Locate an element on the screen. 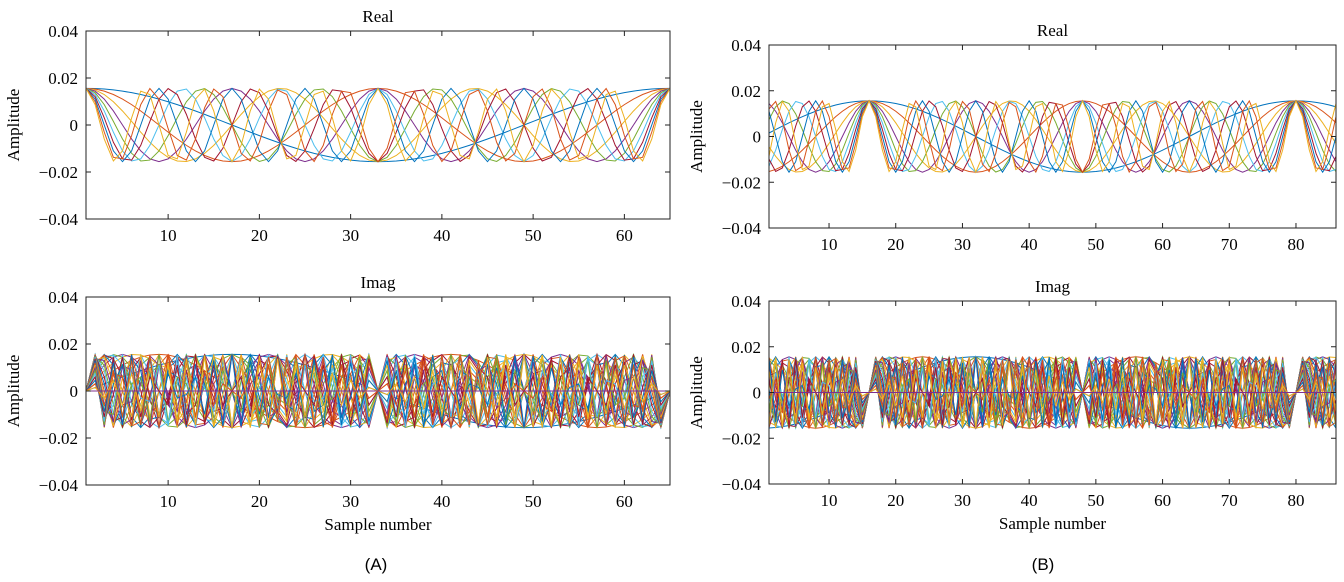  series-line-k24 is located at coordinates (1052, 392).